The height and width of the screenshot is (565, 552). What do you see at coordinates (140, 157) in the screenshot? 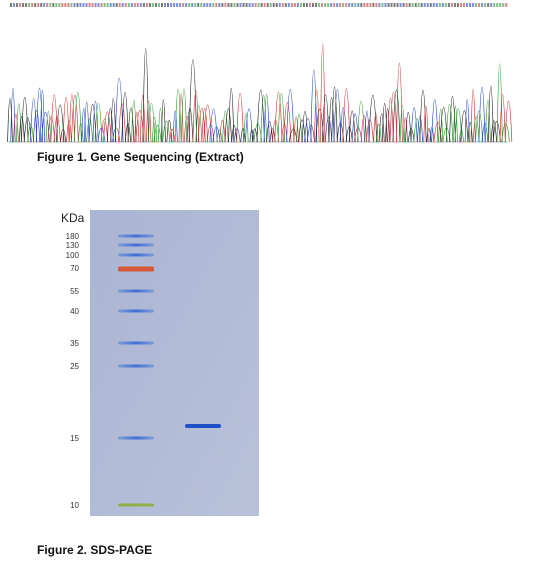
I see `figure-caption: Figure 1. Gene Sequencing (Extract)` at bounding box center [140, 157].